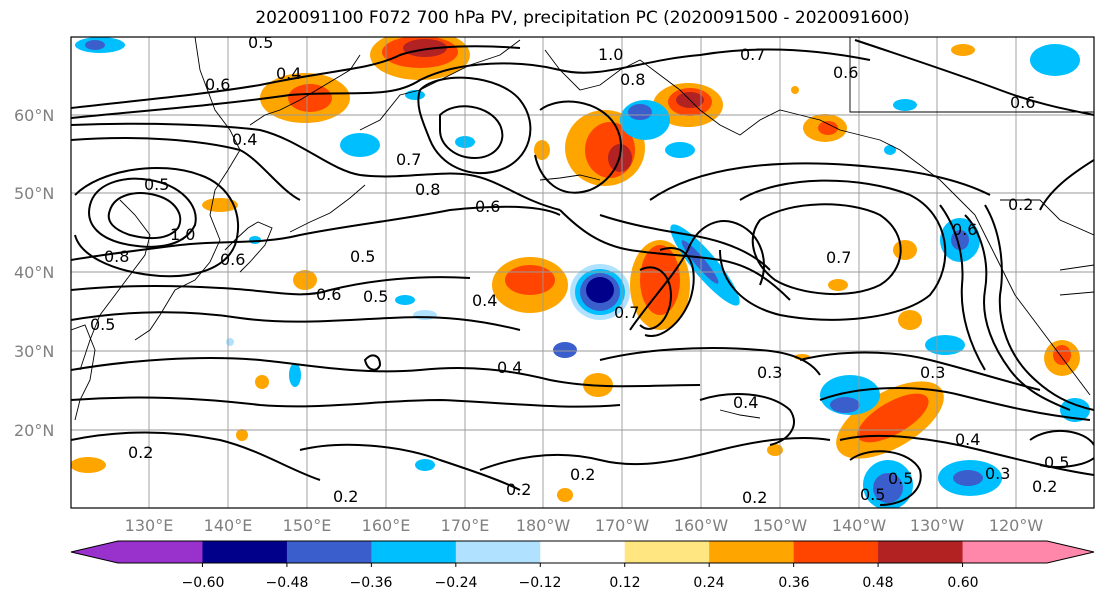  I want to click on lat-label-50n: 50°N, so click(34, 193).